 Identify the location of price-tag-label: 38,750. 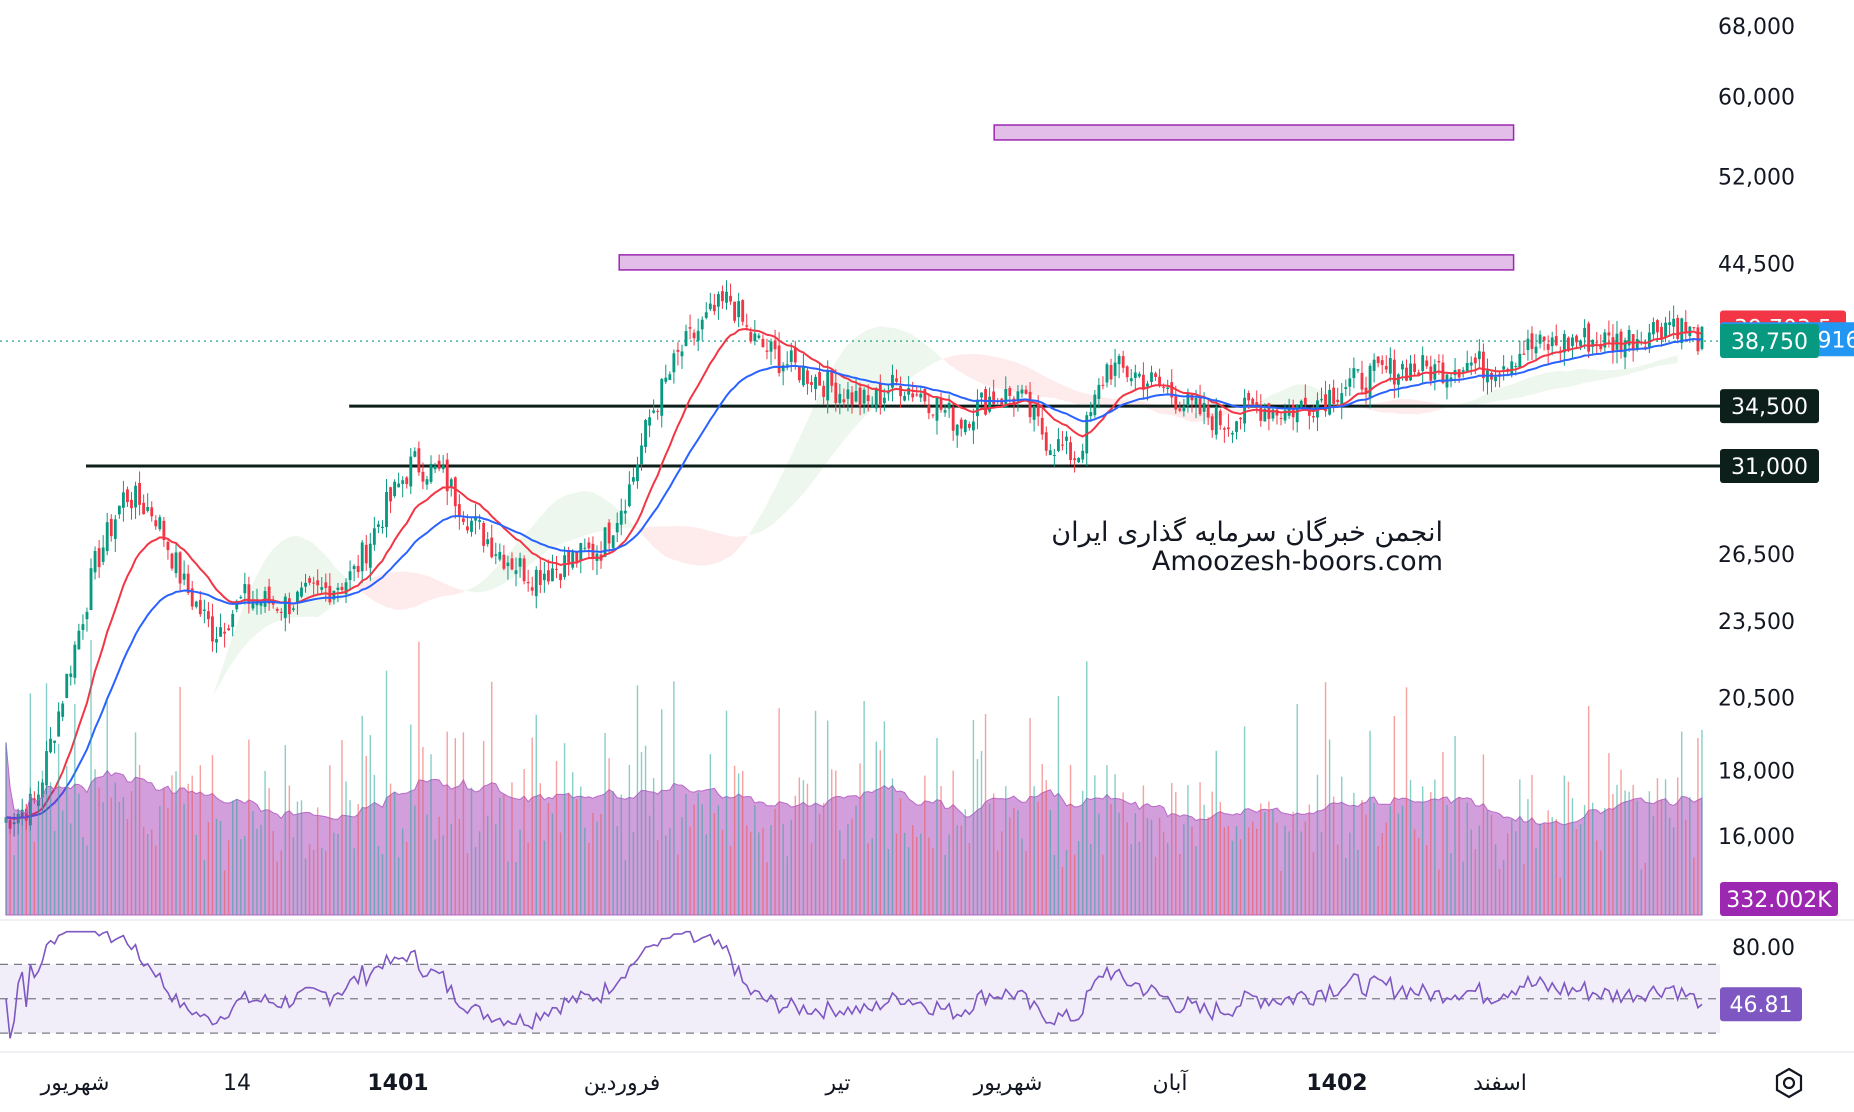
(1769, 342).